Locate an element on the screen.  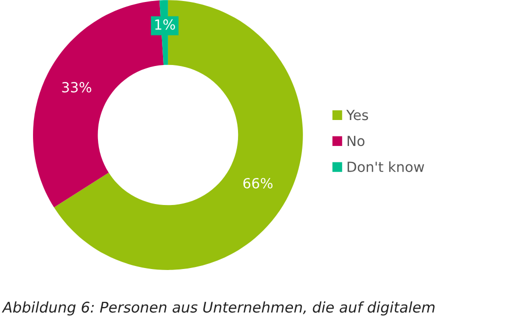
data-label: 66% is located at coordinates (257, 183).